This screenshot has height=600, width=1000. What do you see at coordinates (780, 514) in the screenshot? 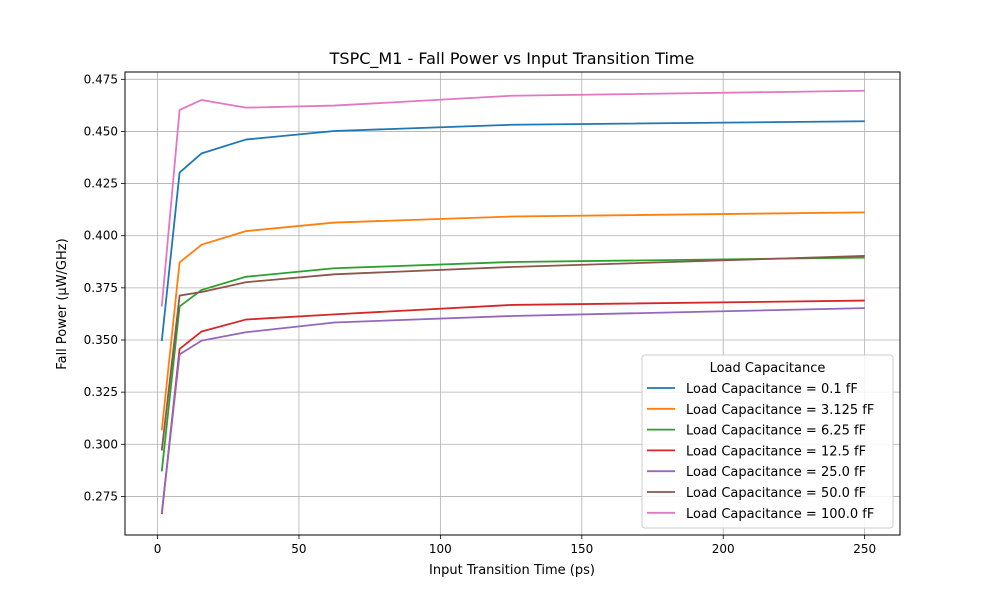
I see `legend-label-6: Load Capacitance = 100.0 fF` at bounding box center [780, 514].